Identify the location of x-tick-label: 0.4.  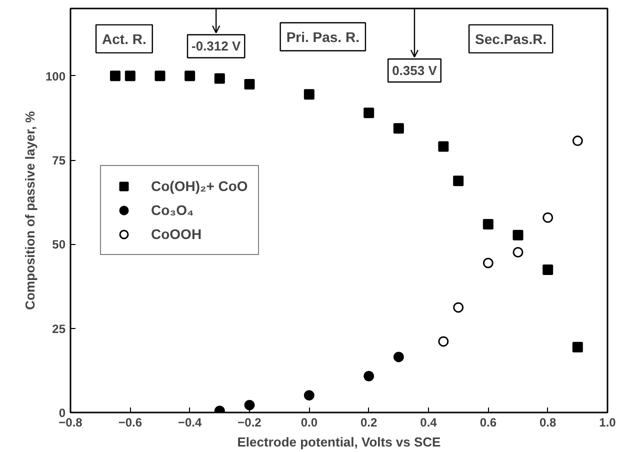
(429, 423).